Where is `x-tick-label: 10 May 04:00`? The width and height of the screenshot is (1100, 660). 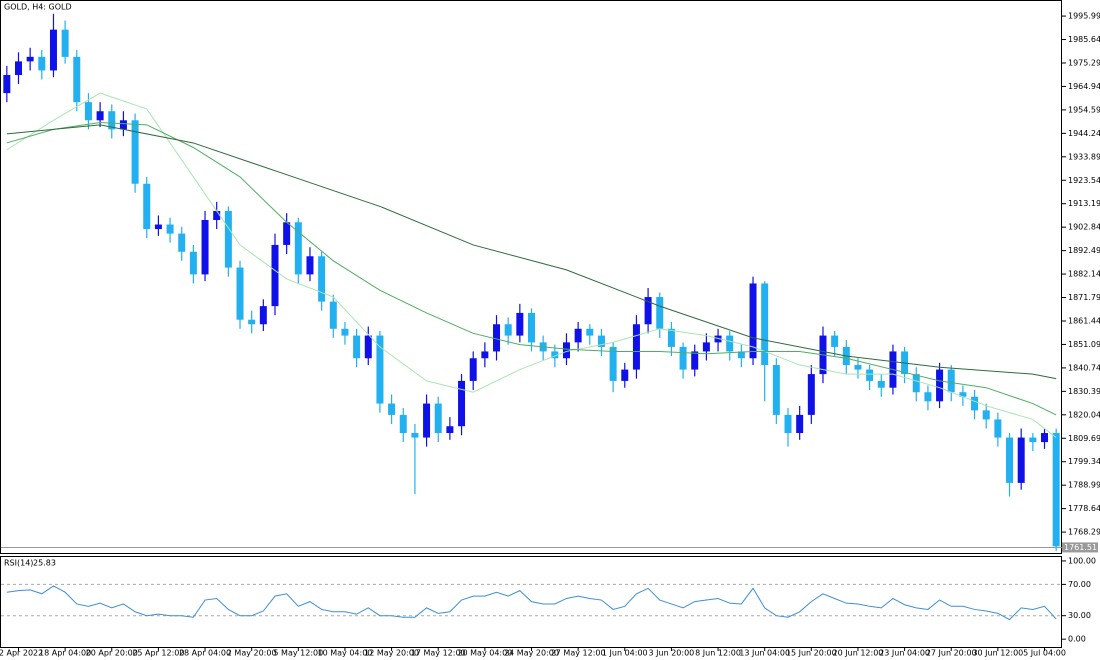
x-tick-label: 10 May 04:00 is located at coordinates (345, 653).